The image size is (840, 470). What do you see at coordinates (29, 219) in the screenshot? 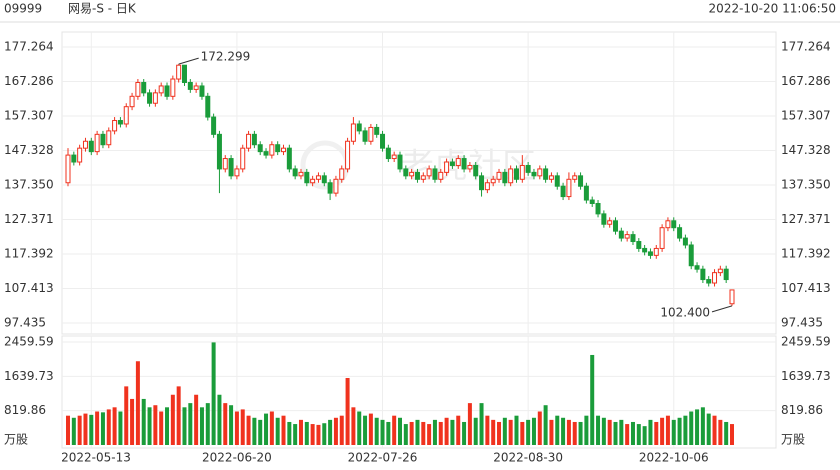
I see `y-tick-label: 127.371` at bounding box center [29, 219].